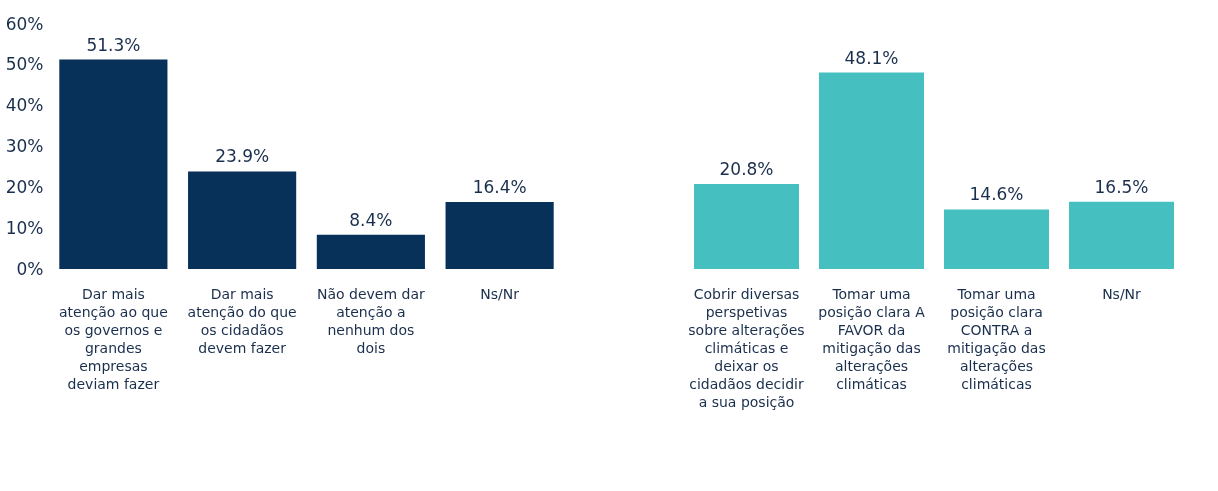  Describe the element at coordinates (371, 219) in the screenshot. I see `data-label: 8.4%` at that location.